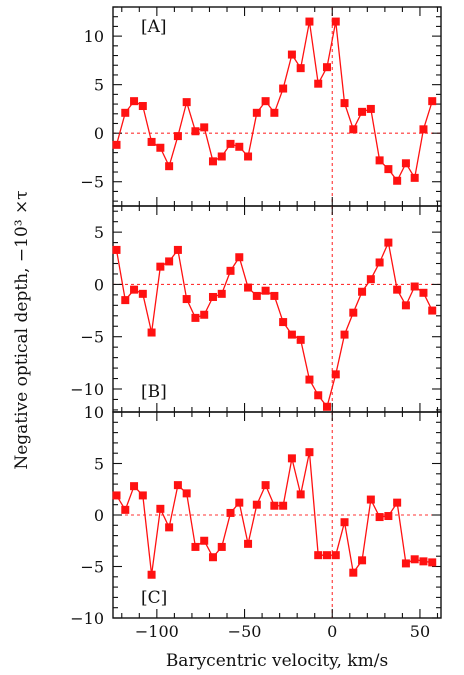 This screenshot has height=675, width=464. What do you see at coordinates (277, 661) in the screenshot?
I see `x-axis-title: Barycentric velocity, km/s` at bounding box center [277, 661].